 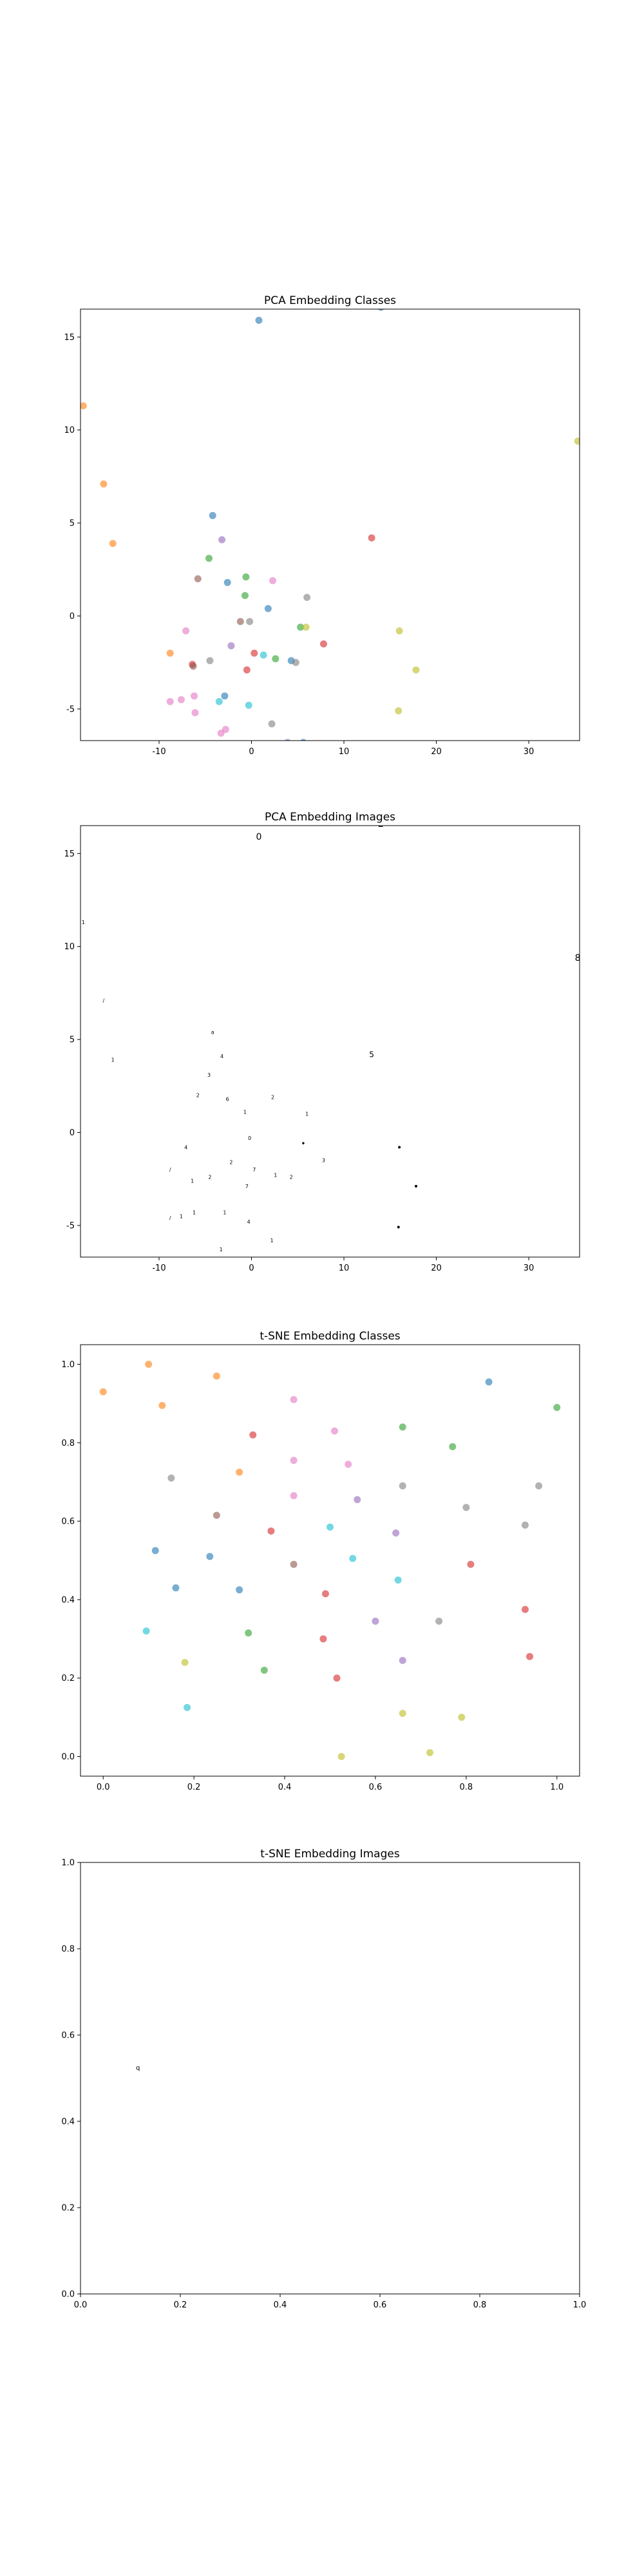 I want to click on x-tick-label: 0.2, so click(x=181, y=2305).